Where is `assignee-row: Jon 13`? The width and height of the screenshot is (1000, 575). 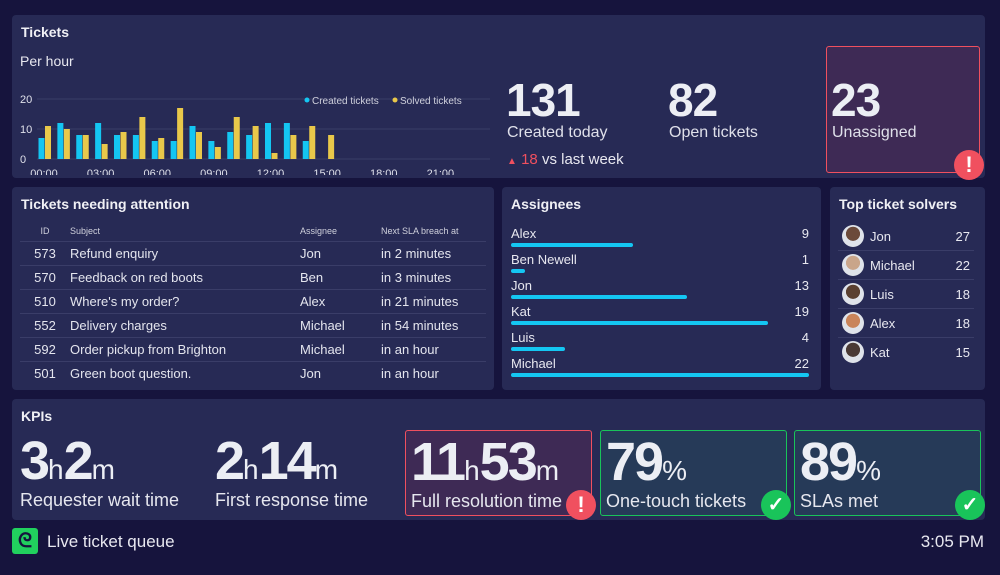
assignee-row: Jon 13 is located at coordinates (660, 291).